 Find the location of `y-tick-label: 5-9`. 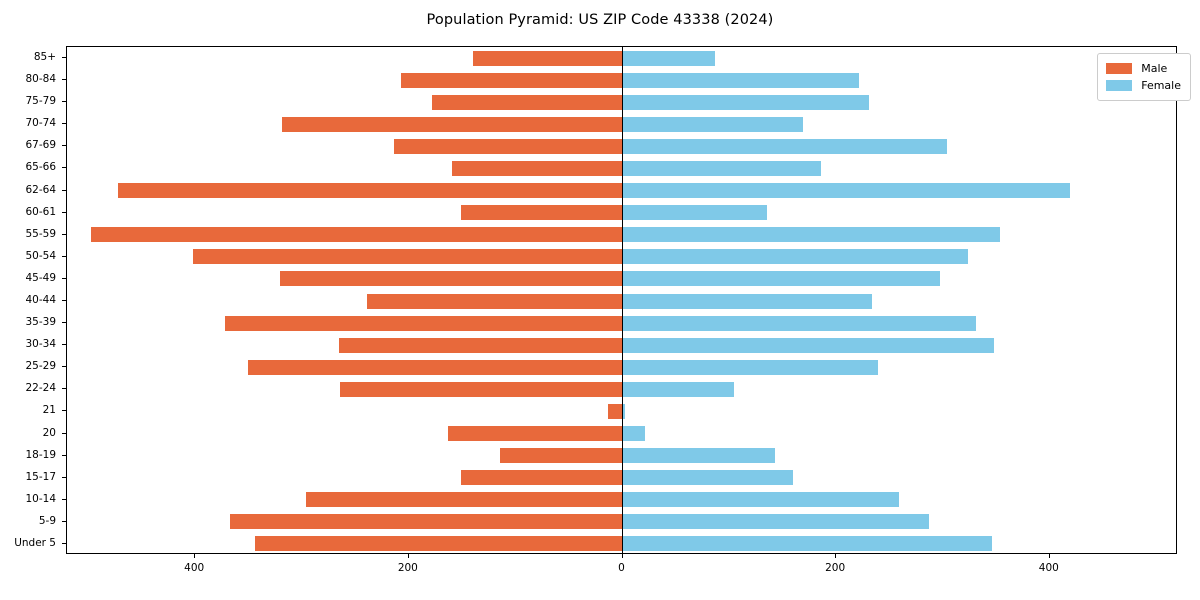

y-tick-label: 5-9 is located at coordinates (47, 520).